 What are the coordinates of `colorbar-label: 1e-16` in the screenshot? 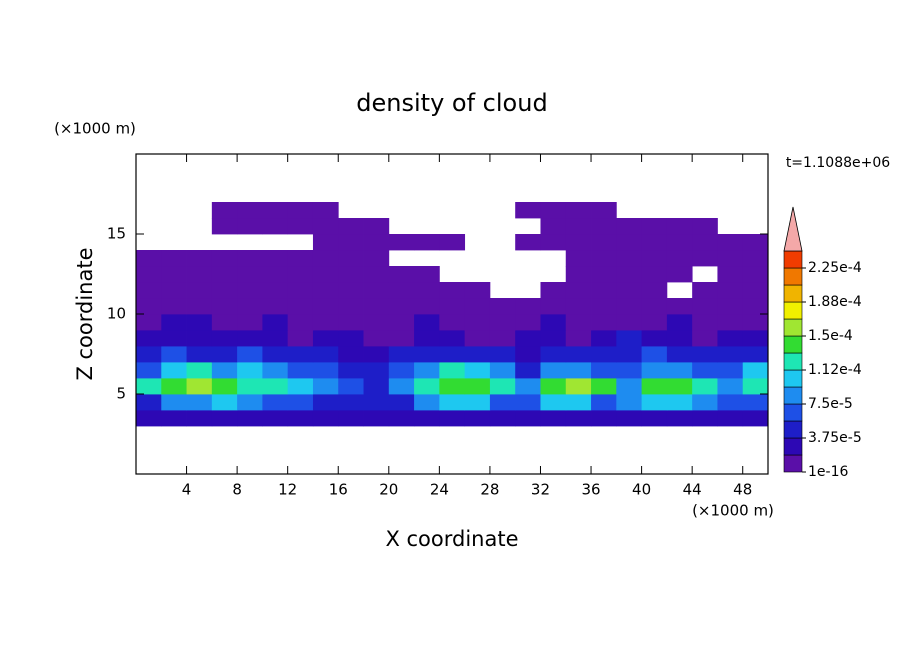 It's located at (828, 472).